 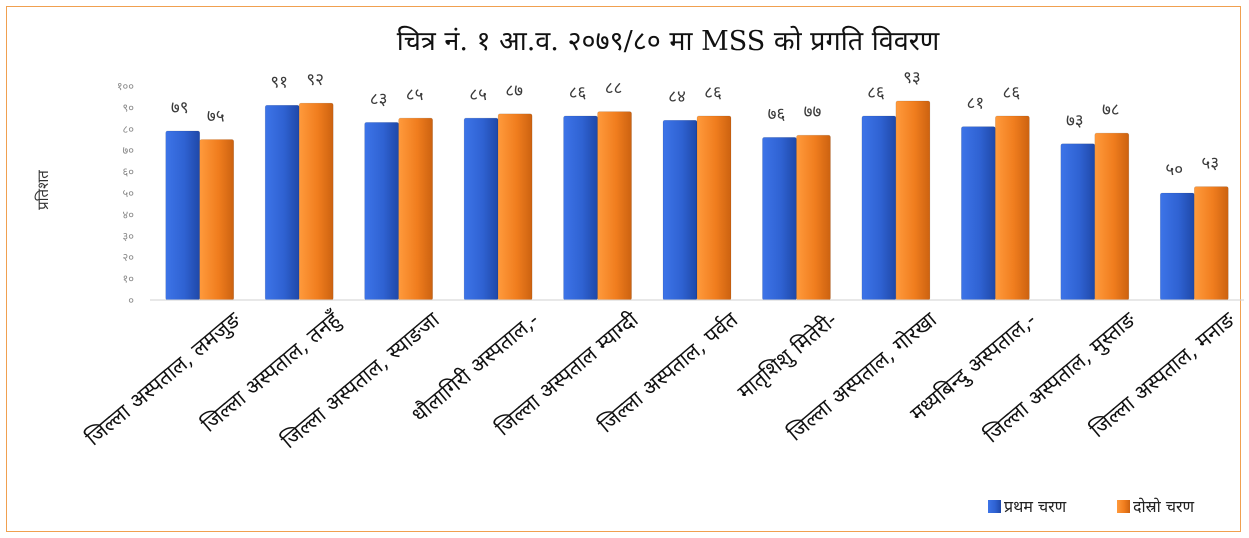 I want to click on data-label: ९३, so click(x=912, y=78).